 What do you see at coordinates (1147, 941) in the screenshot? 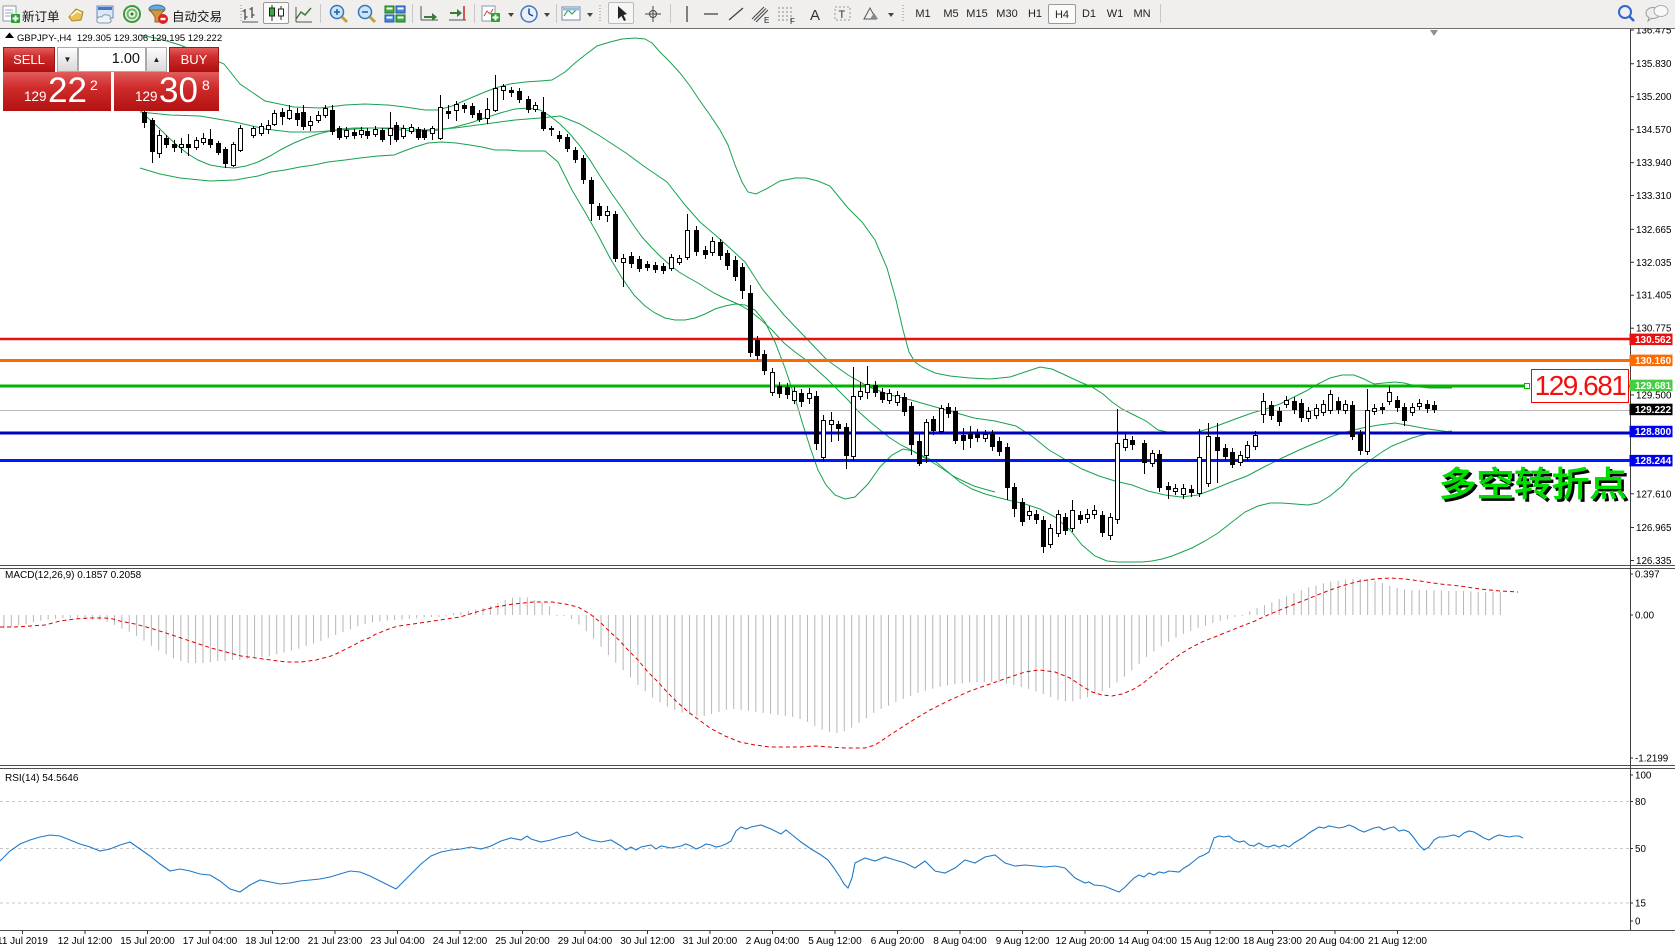
I see `svg-text: 14 Aug 04:00` at bounding box center [1147, 941].